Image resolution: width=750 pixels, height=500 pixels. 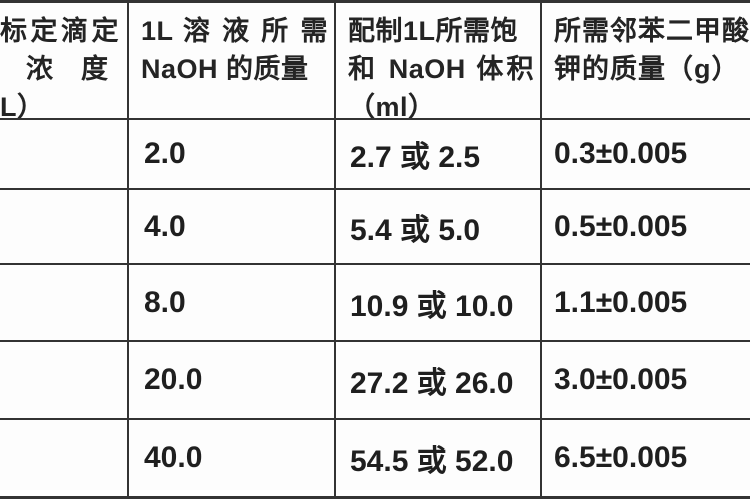 What do you see at coordinates (22, 105) in the screenshot?
I see `header-text-line: L）` at bounding box center [22, 105].